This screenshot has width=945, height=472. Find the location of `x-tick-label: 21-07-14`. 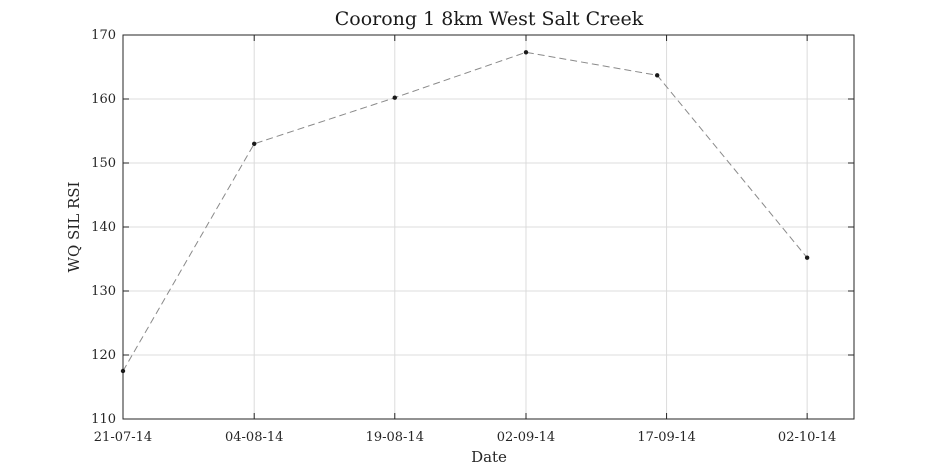

x-tick-label: 21-07-14 is located at coordinates (123, 437).